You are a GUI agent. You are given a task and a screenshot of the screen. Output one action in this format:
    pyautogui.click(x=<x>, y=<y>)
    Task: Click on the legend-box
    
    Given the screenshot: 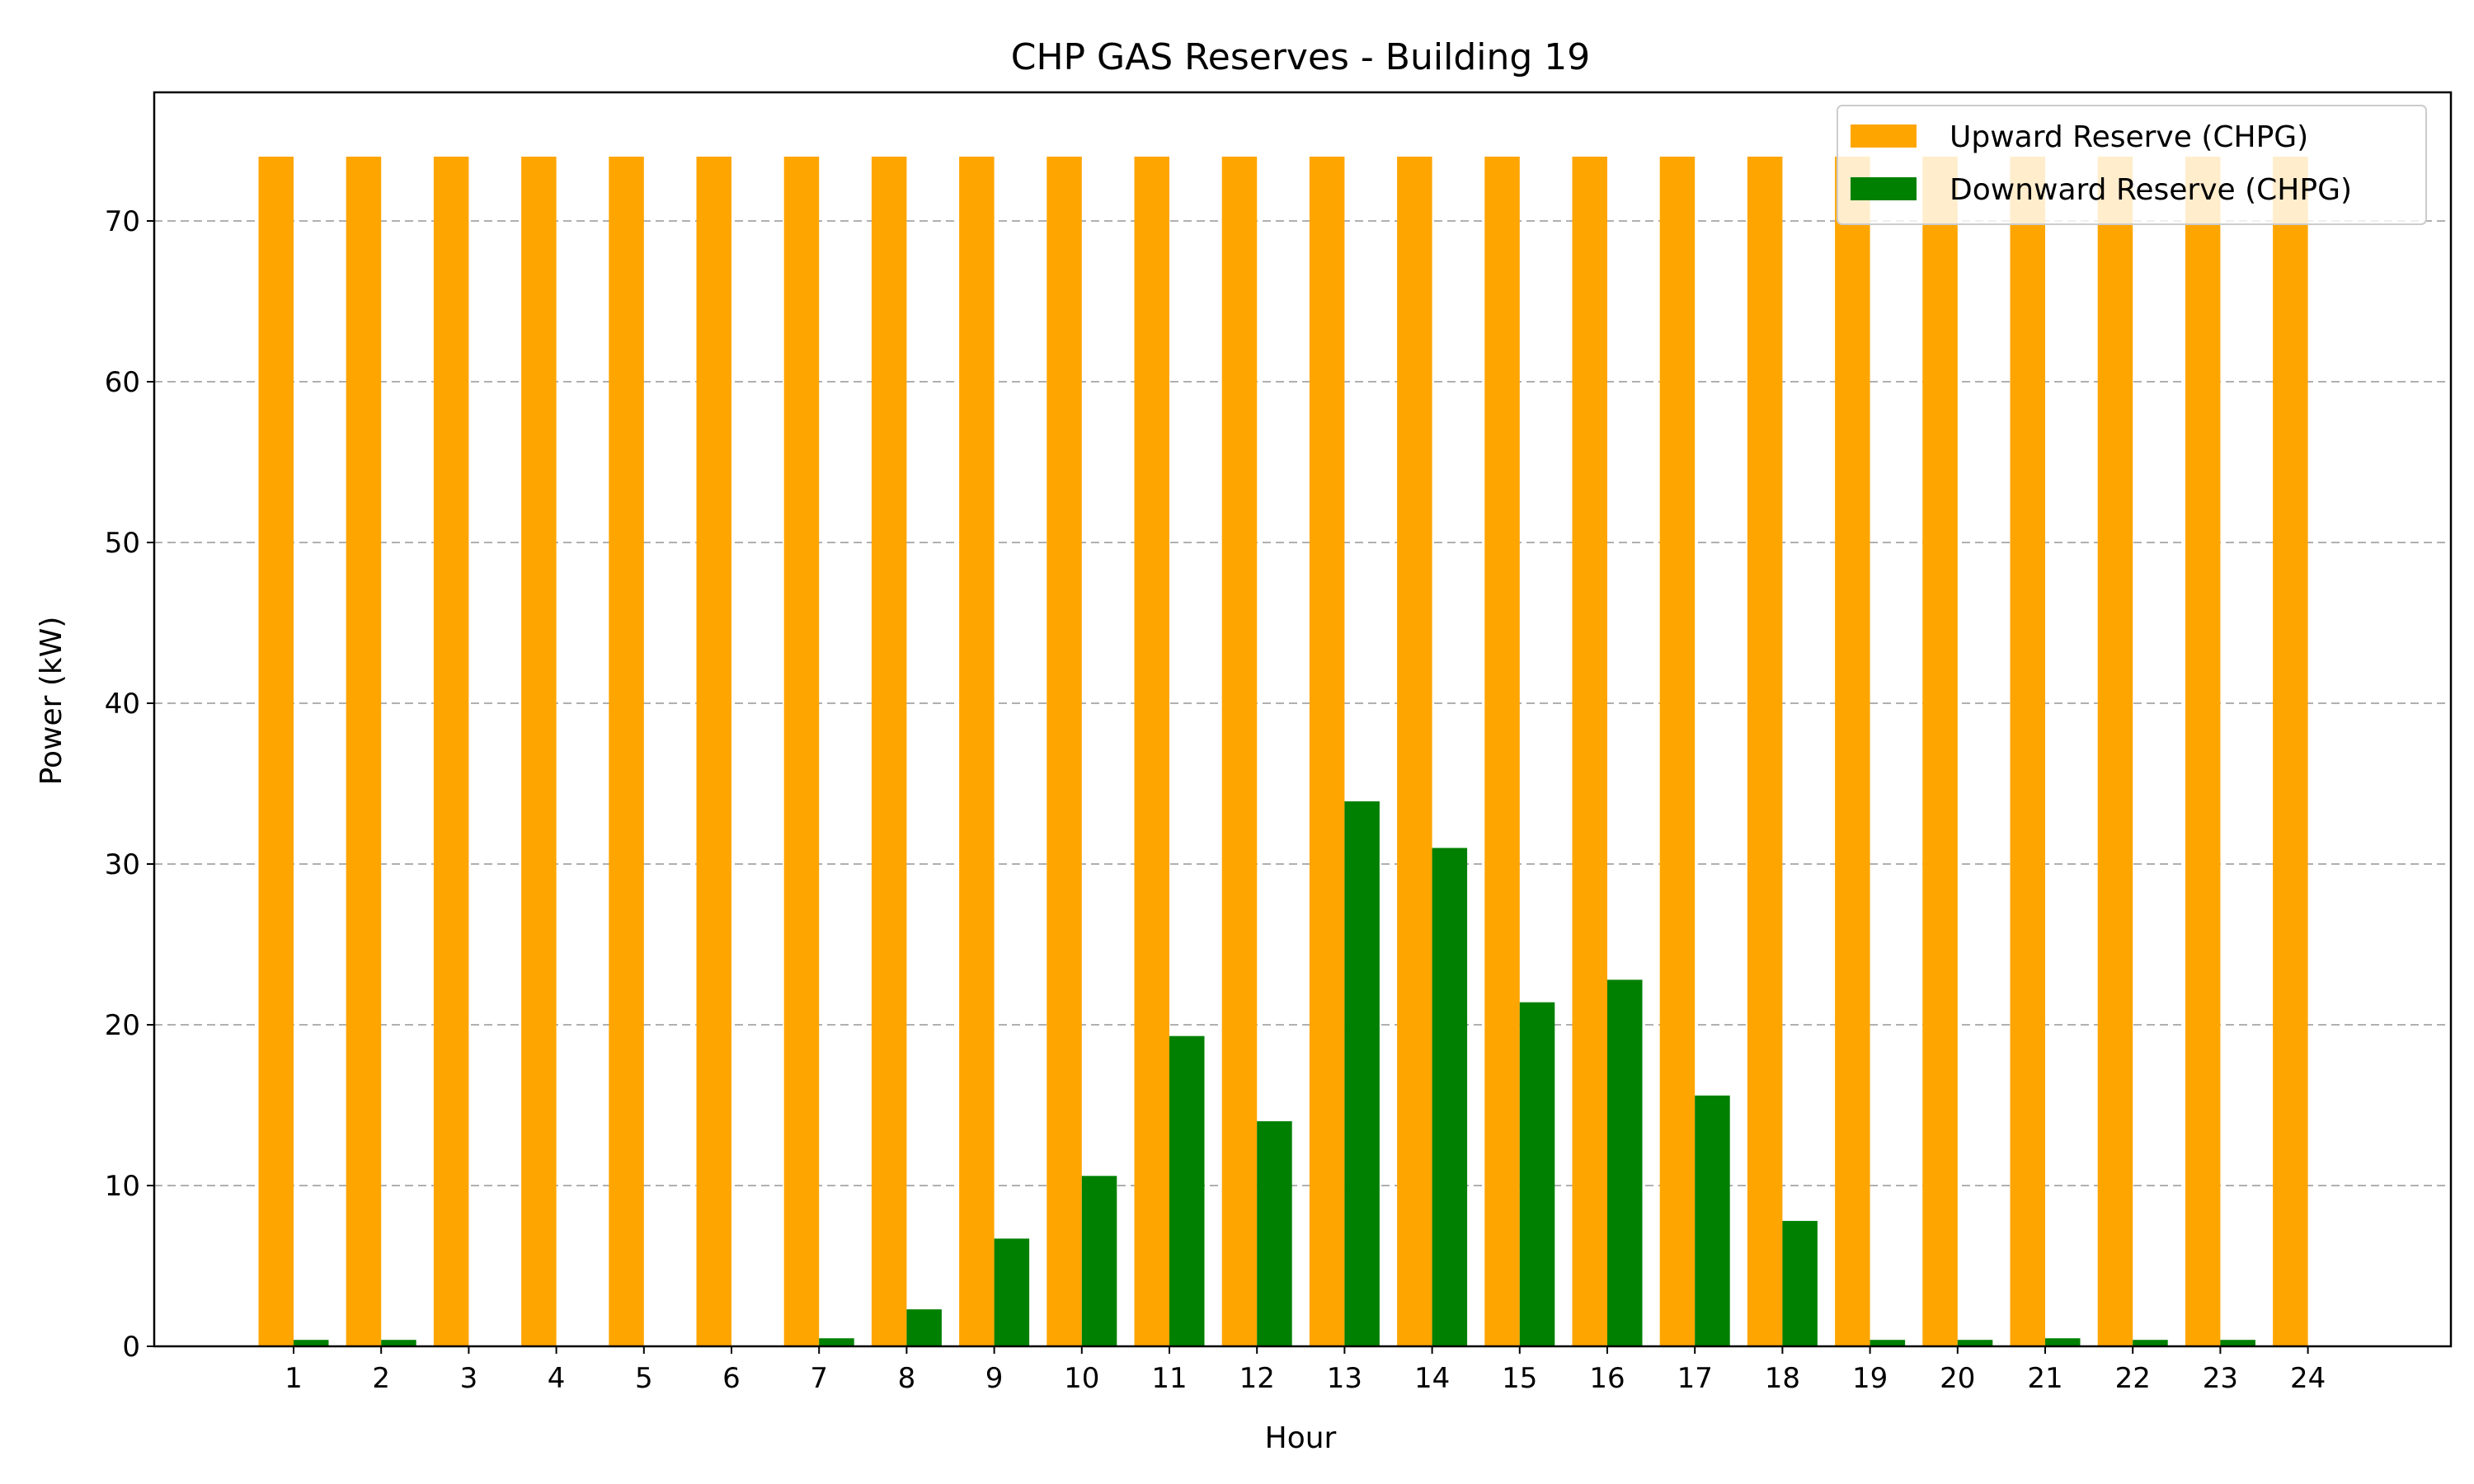 What is the action you would take?
    pyautogui.click(x=2132, y=165)
    